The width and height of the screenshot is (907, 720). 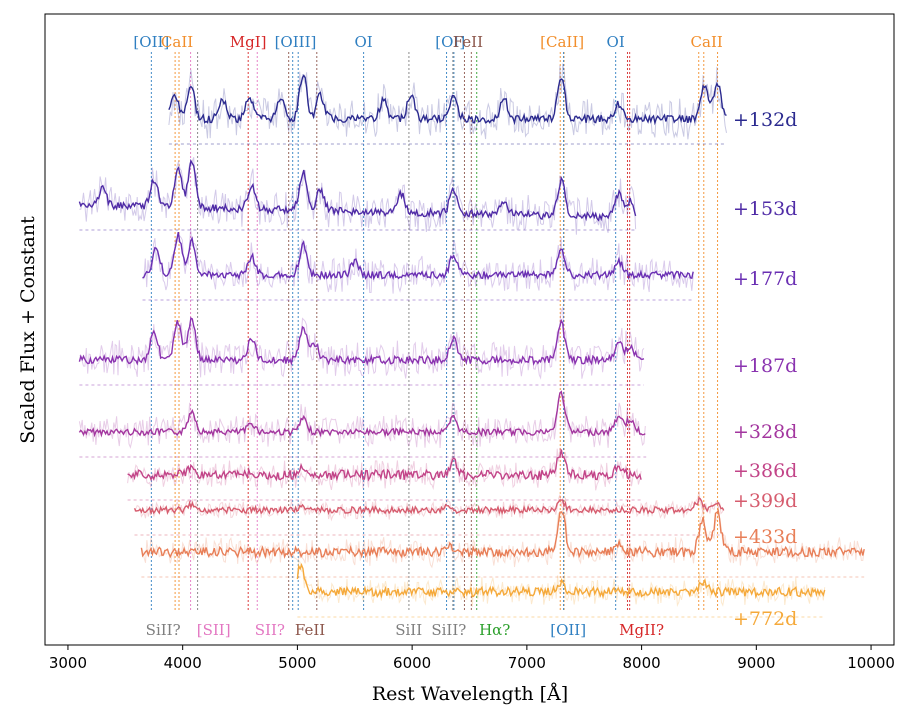 What do you see at coordinates (765, 209) in the screenshot?
I see `legend-entry: +153d` at bounding box center [765, 209].